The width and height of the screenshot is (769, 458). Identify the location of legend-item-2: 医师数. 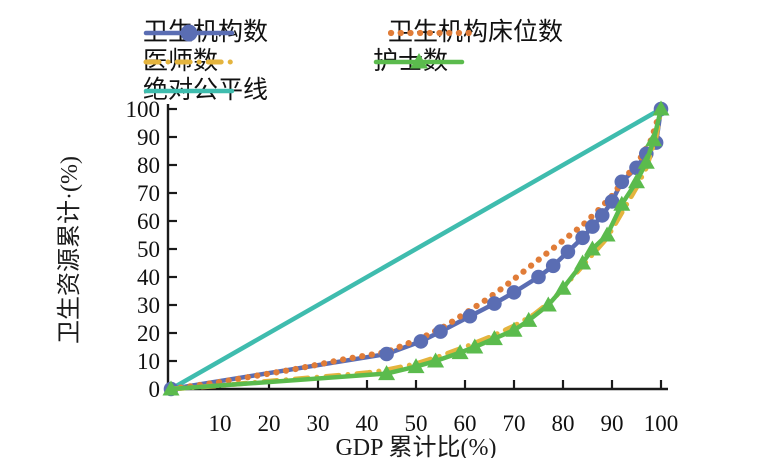
(189, 62).